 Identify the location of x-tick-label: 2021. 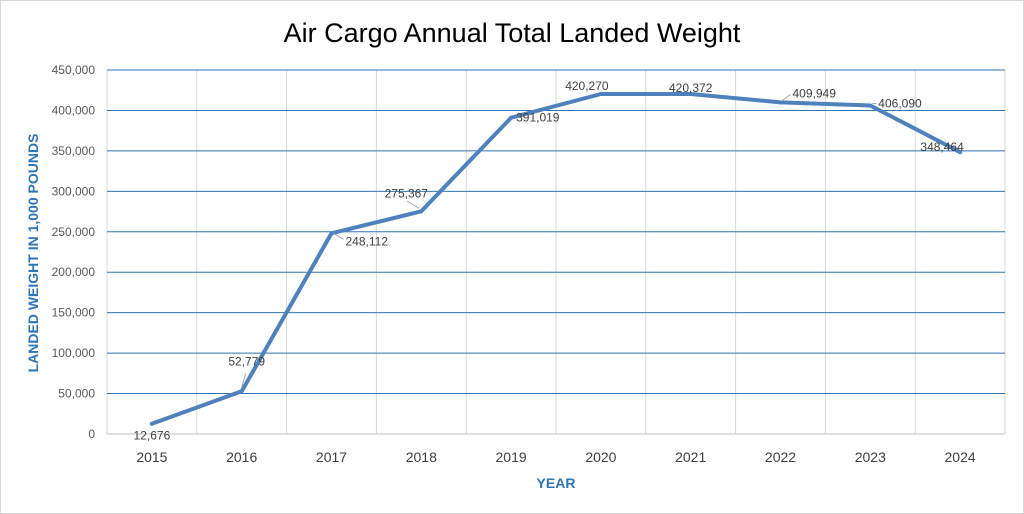
(690, 457).